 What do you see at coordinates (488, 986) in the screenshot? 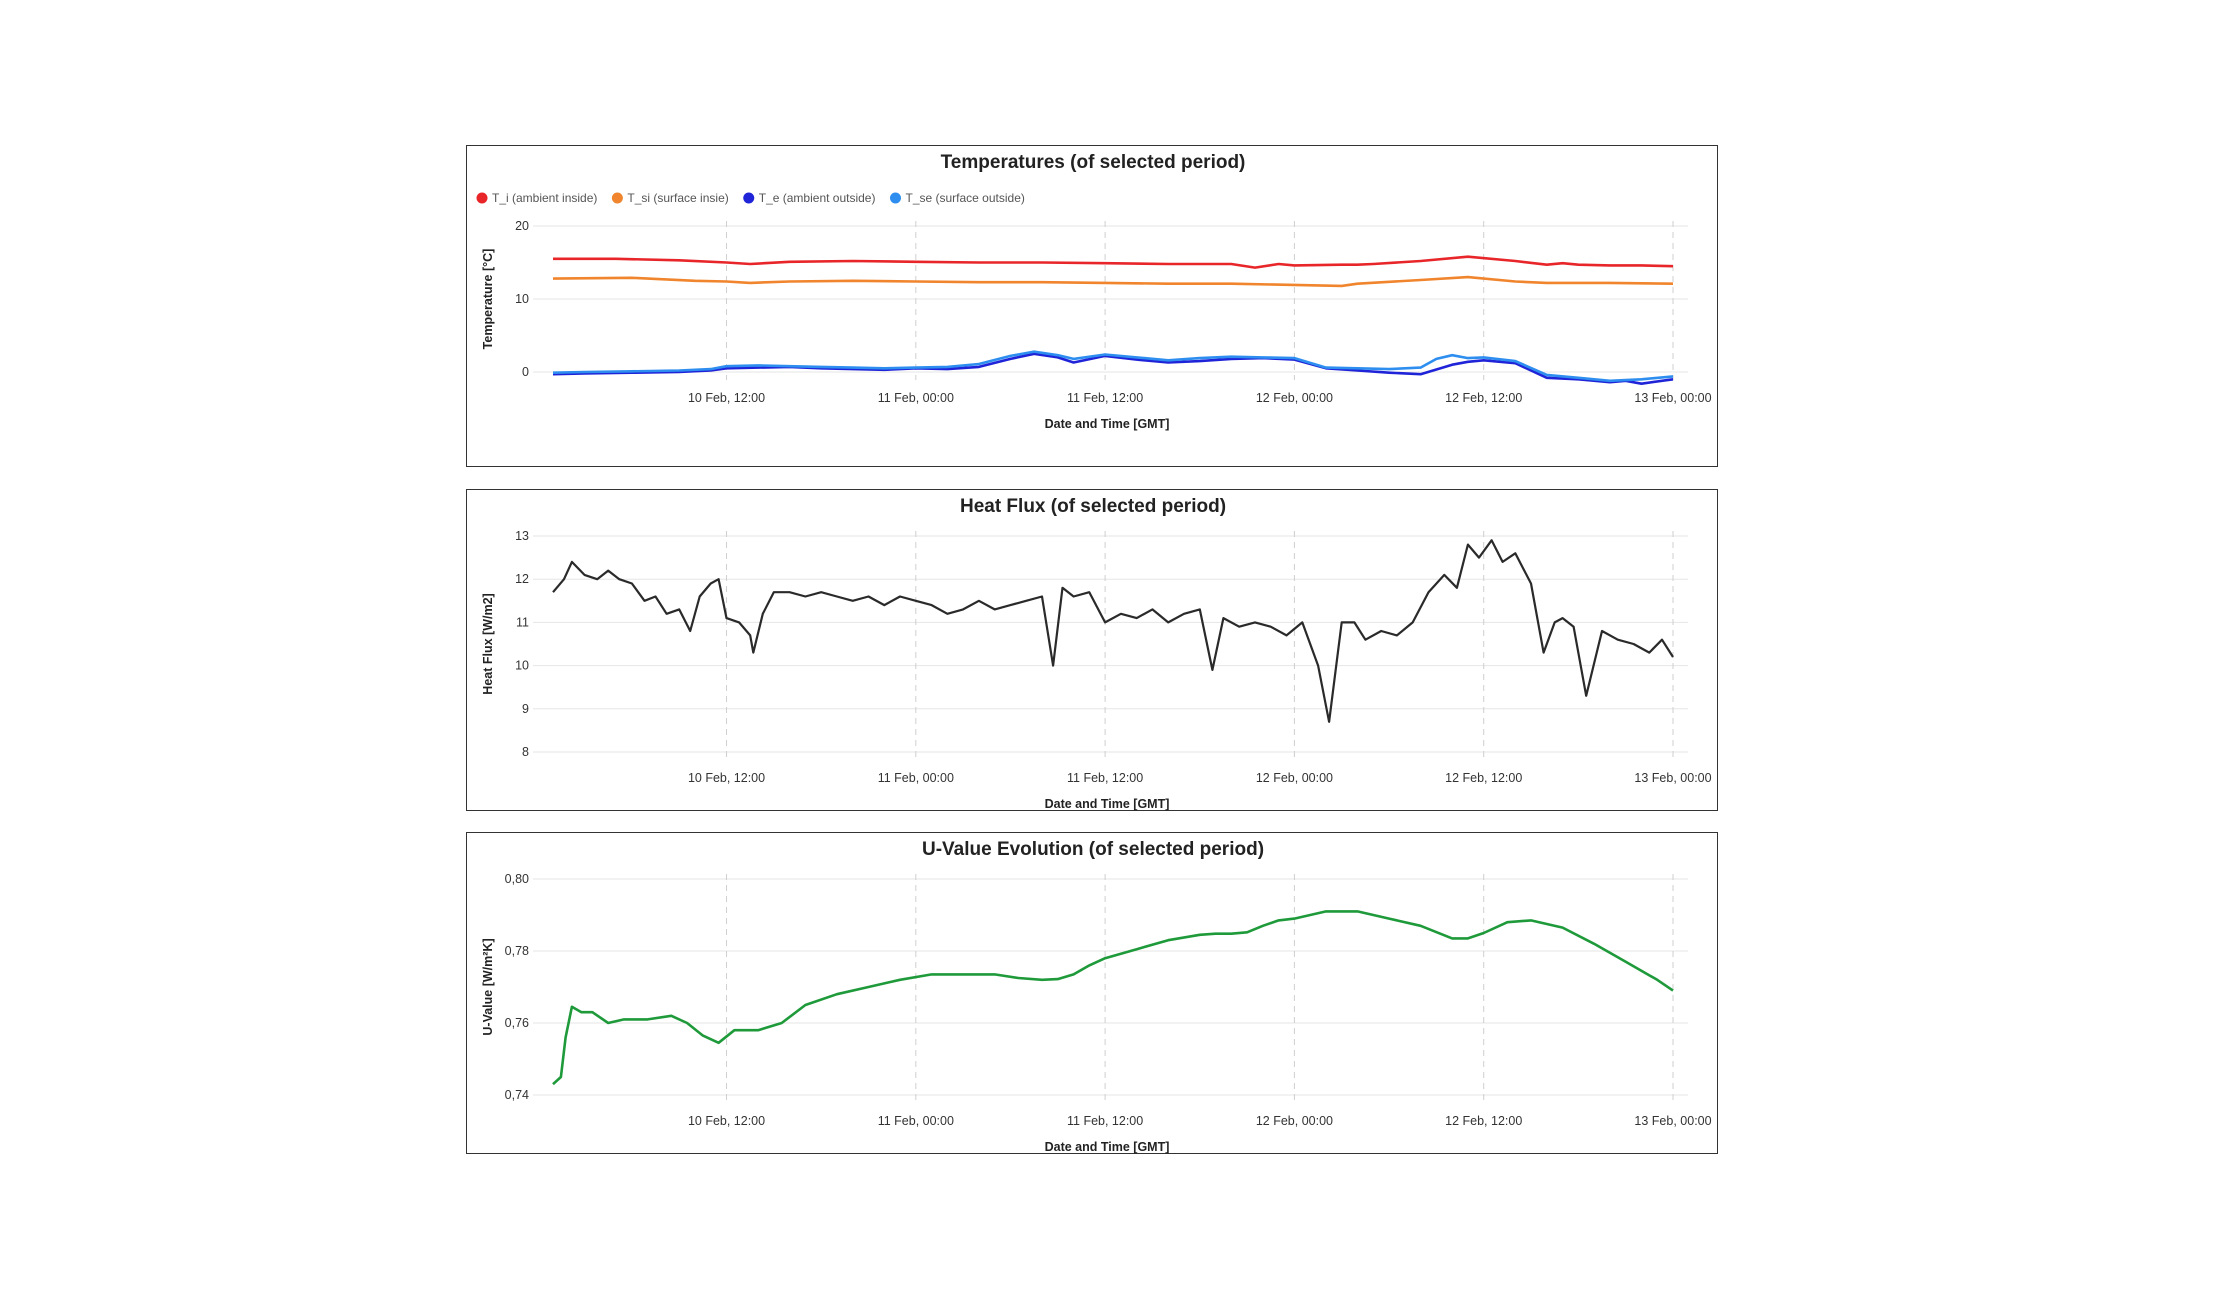
I see `y-axis-label: U-Value [W/m²K]` at bounding box center [488, 986].